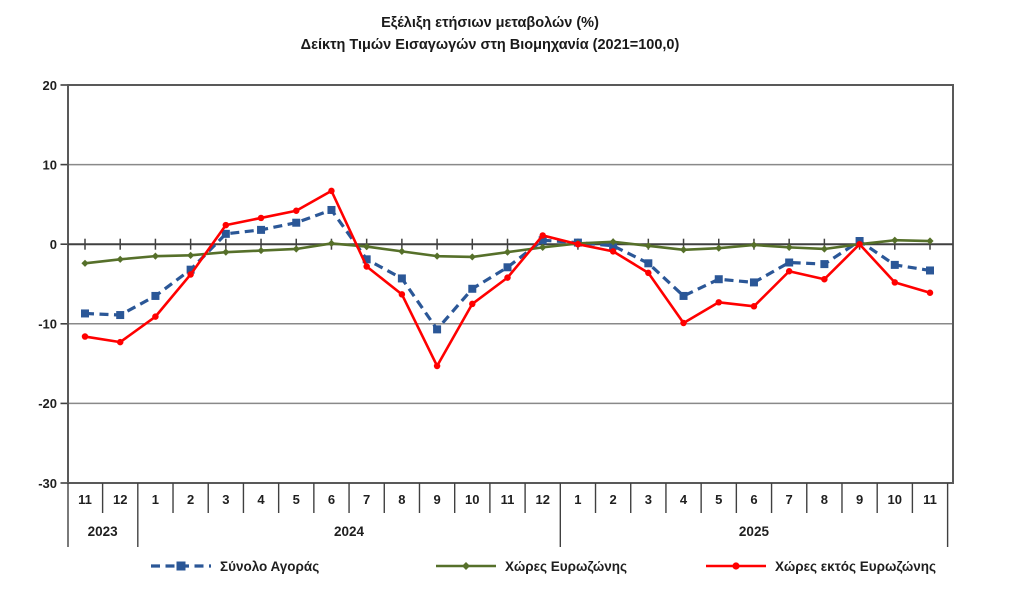 The height and width of the screenshot is (607, 1024). I want to click on legend-item-non-eurozone: Χώρες εκτός Ευρωζώνης, so click(820, 566).